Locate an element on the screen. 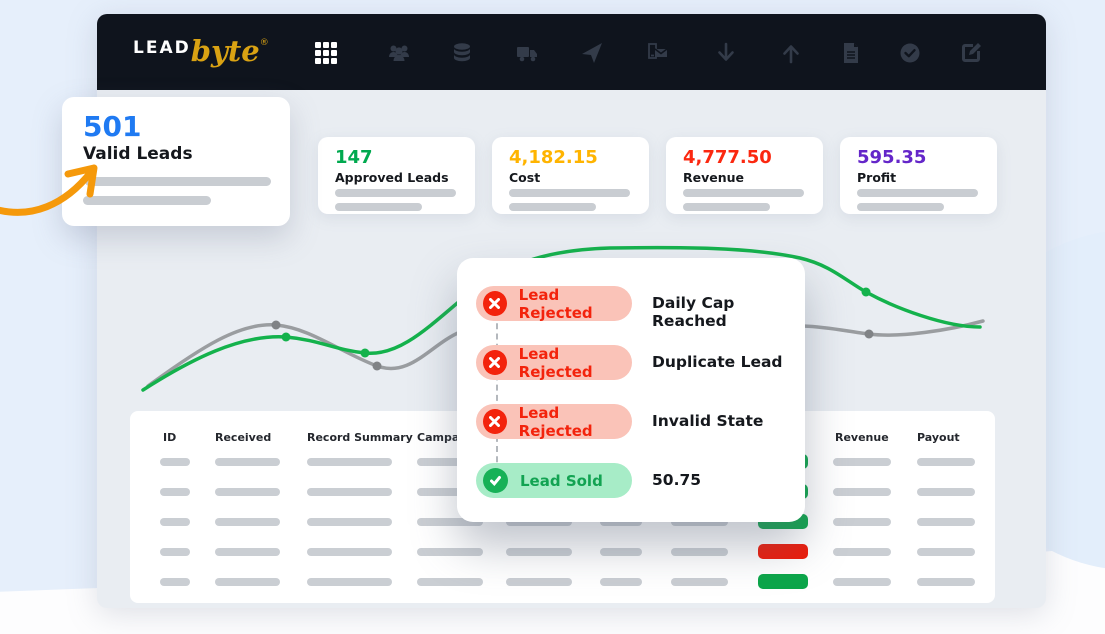  valid-leads-card: 501 Valid Leads is located at coordinates (176, 161).